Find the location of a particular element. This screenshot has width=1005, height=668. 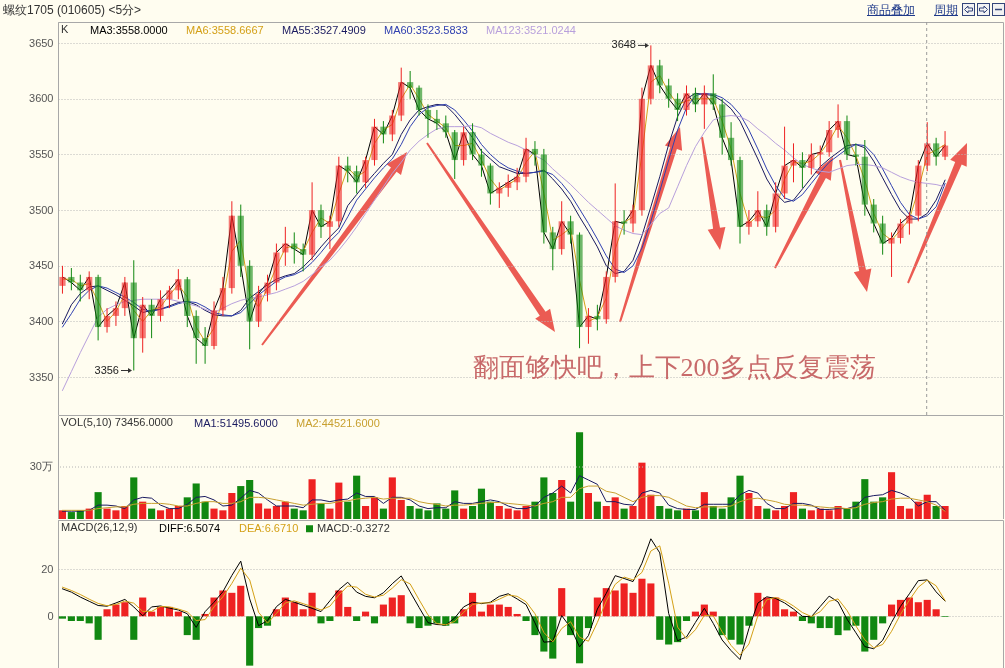

text: MA3:3558.0000 is located at coordinates (129, 29).